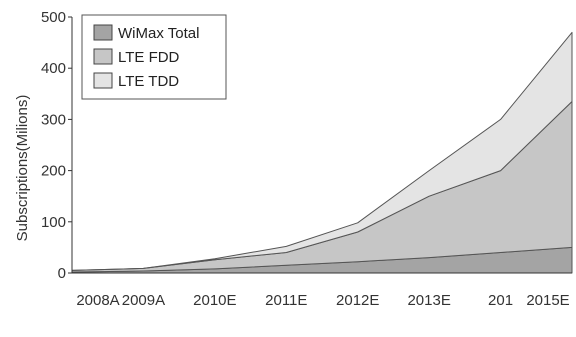 The width and height of the screenshot is (576, 337). I want to click on legend-swatch-lte-tdd, so click(103, 80).